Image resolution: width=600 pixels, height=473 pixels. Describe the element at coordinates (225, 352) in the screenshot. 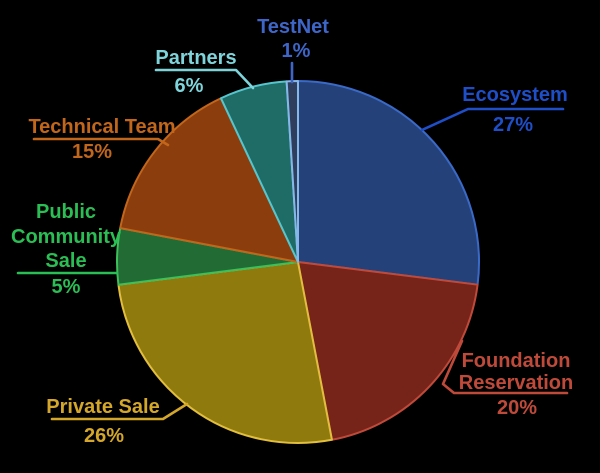

I see `pie-slice-private-sale` at that location.